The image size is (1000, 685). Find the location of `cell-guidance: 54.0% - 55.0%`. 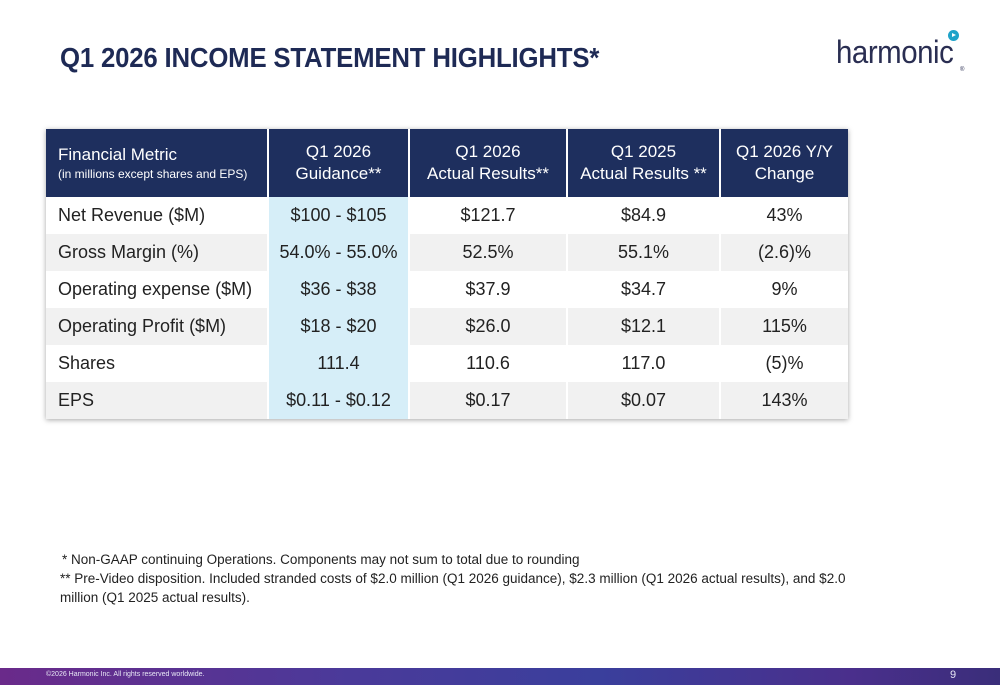

cell-guidance: 54.0% - 55.0% is located at coordinates (338, 252).